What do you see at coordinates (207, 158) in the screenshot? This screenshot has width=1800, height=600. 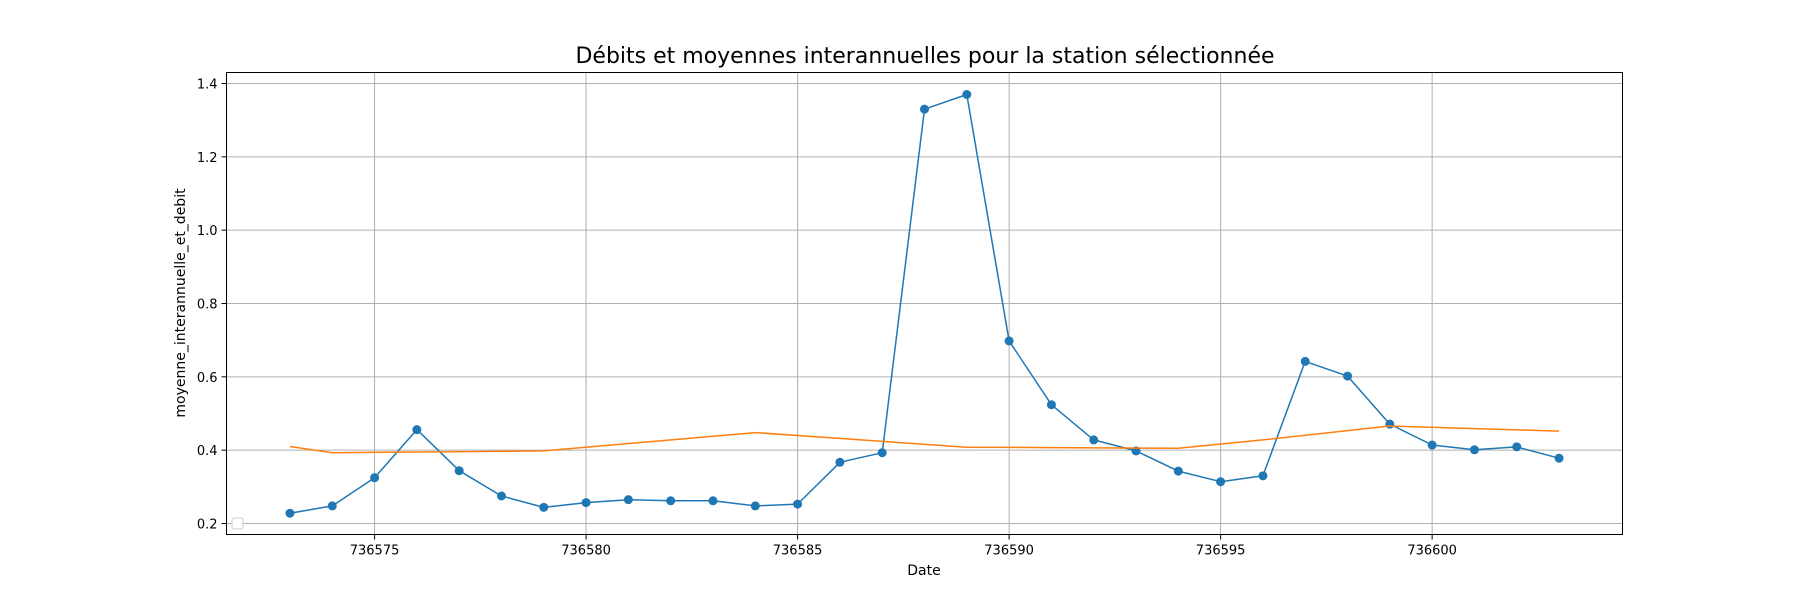 I see `y-tick-label: 1.2` at bounding box center [207, 158].